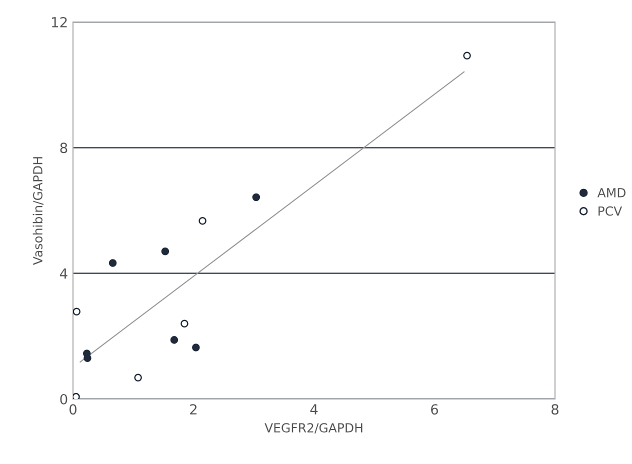 The image size is (632, 464). Describe the element at coordinates (64, 399) in the screenshot. I see `y-tick-label: 0` at that location.